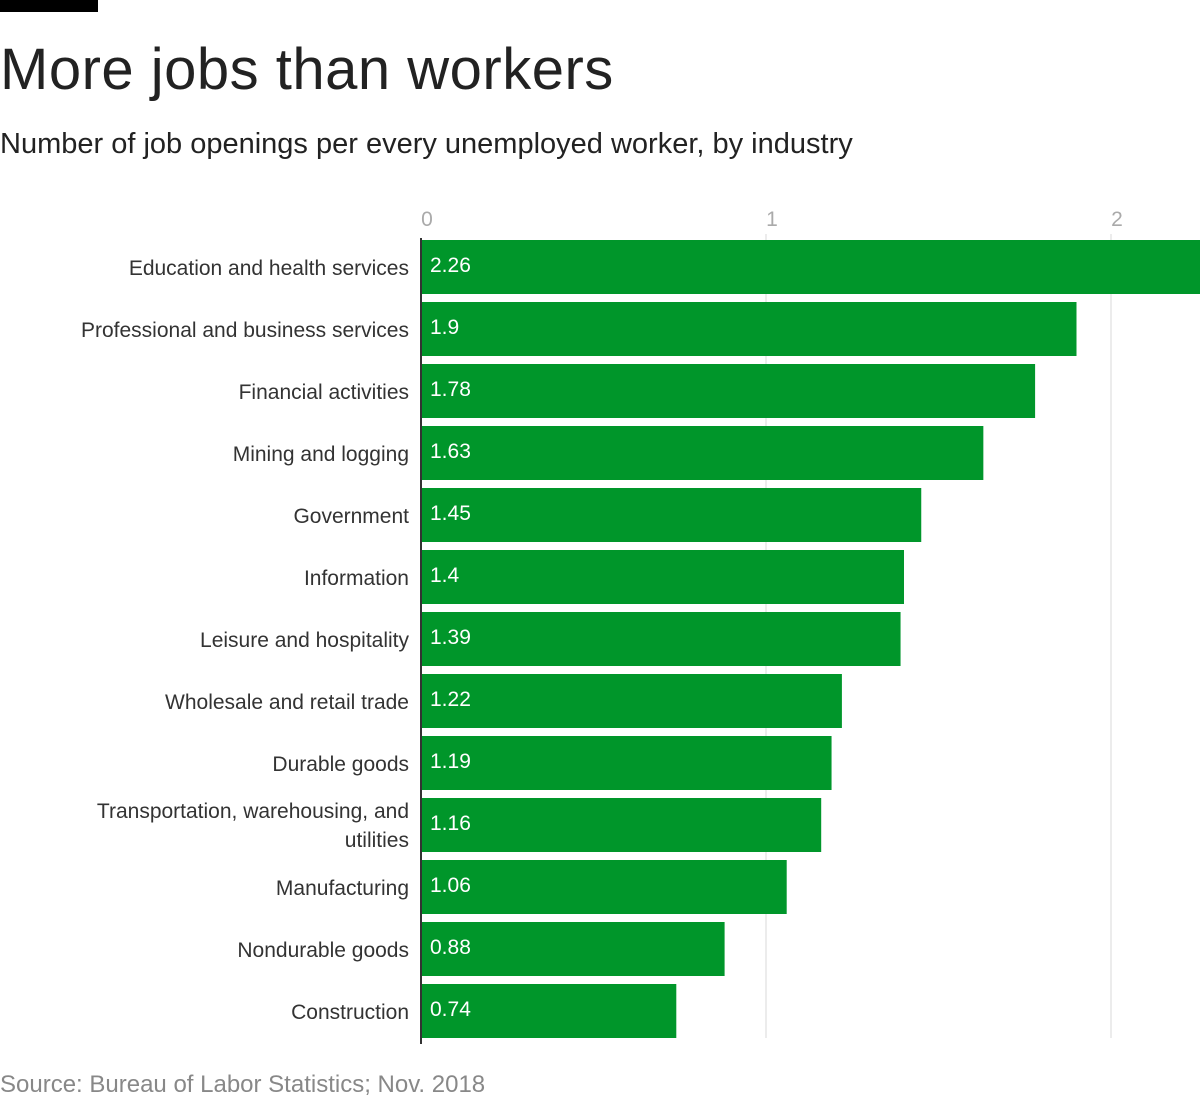 This screenshot has width=1200, height=1102. I want to click on data-label: 1.63, so click(450, 451).